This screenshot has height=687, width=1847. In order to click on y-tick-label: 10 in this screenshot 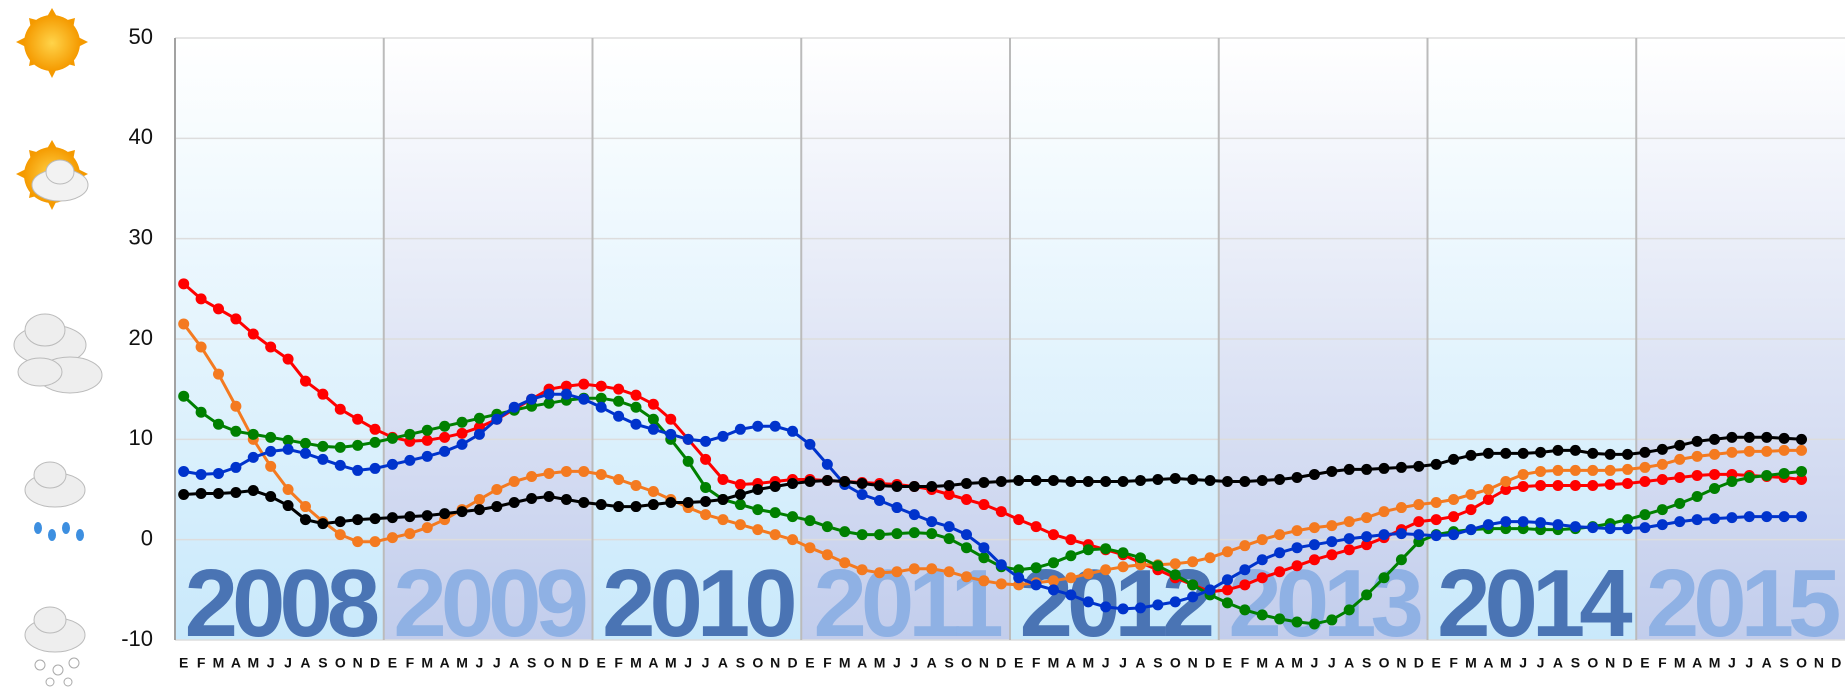, I will do `click(141, 437)`.